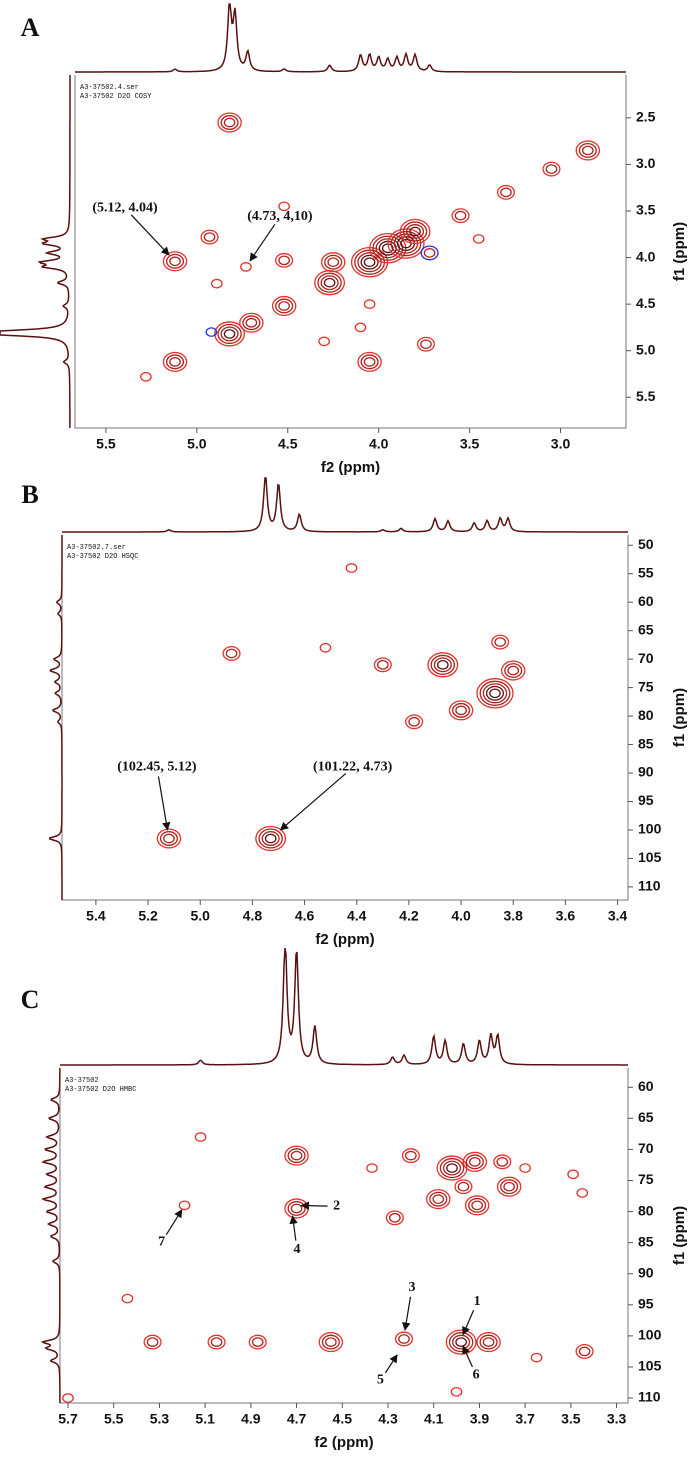 The image size is (692, 1461). Describe the element at coordinates (253, 916) in the screenshot. I see `x-tick-label: 4.8` at that location.